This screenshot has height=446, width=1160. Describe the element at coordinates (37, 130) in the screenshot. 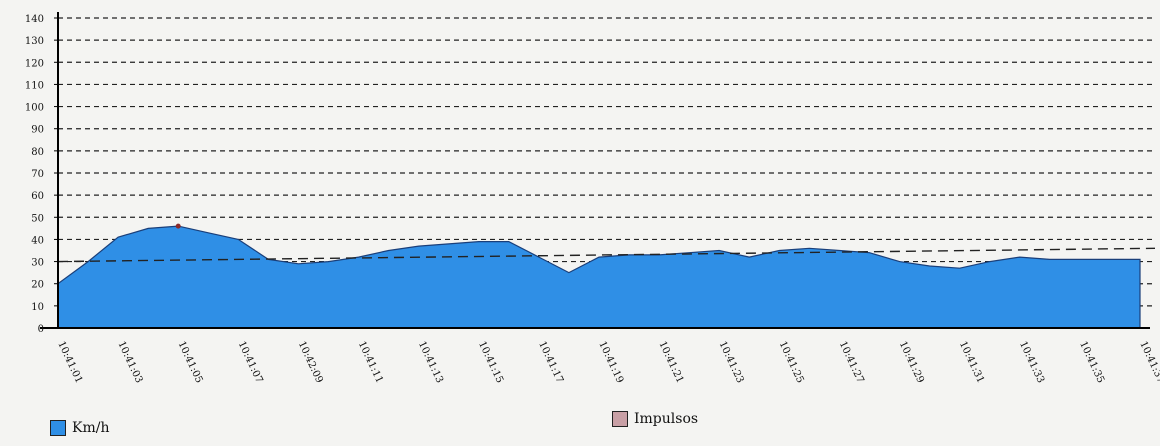

I see `y-tick-label: 90` at that location.